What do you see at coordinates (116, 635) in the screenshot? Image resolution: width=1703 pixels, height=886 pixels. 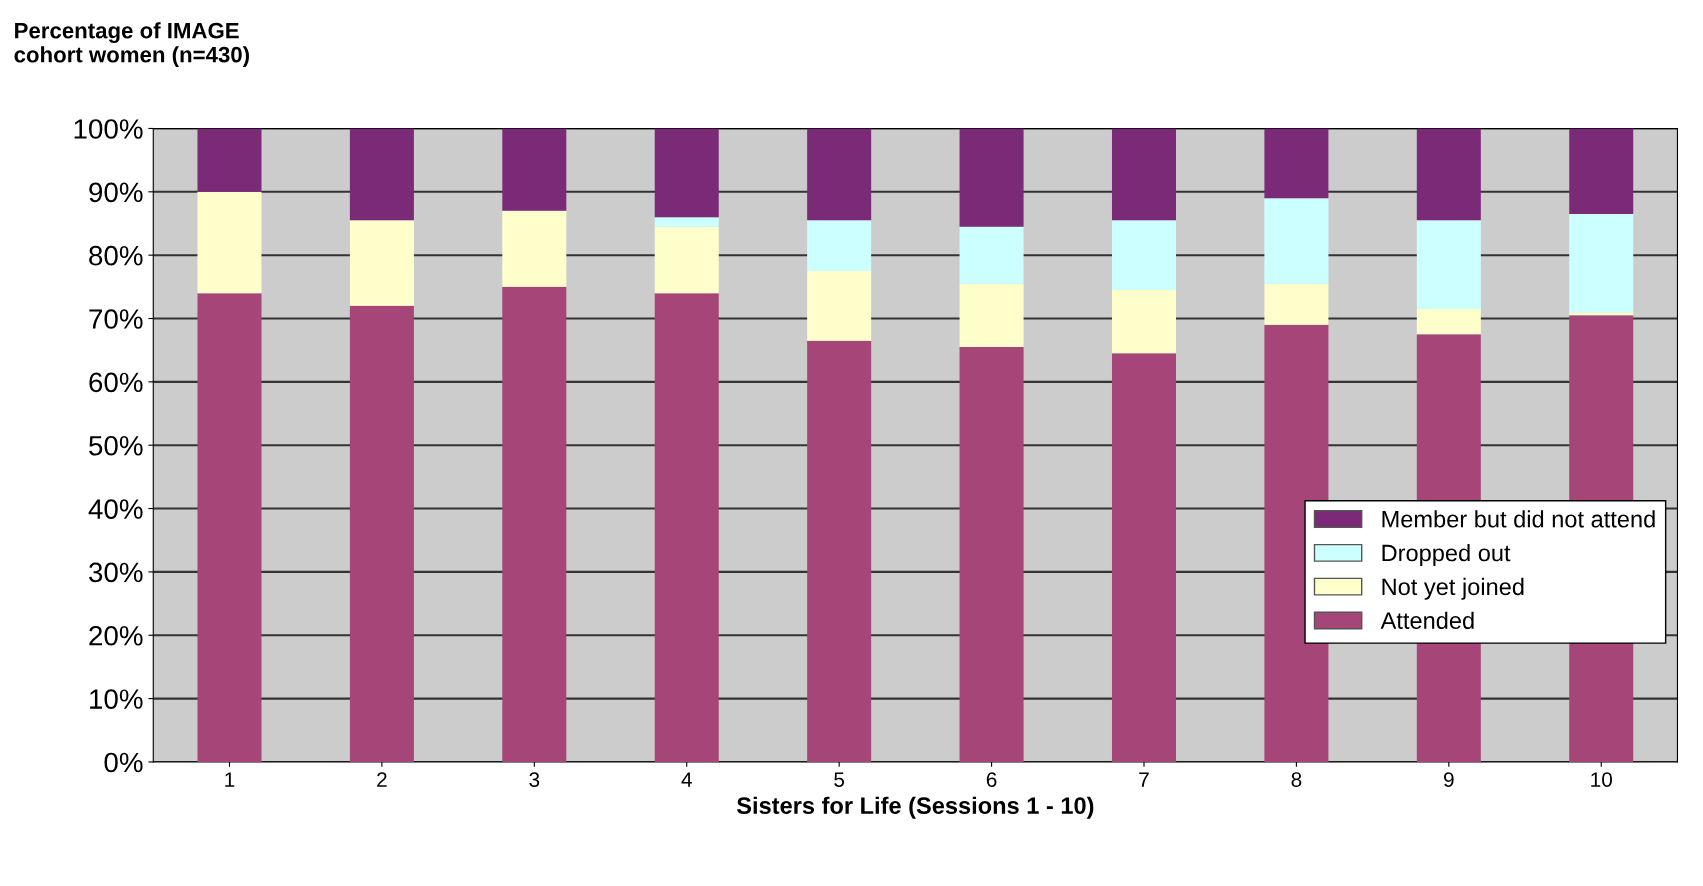 I see `y-tick-label: 20%` at bounding box center [116, 635].